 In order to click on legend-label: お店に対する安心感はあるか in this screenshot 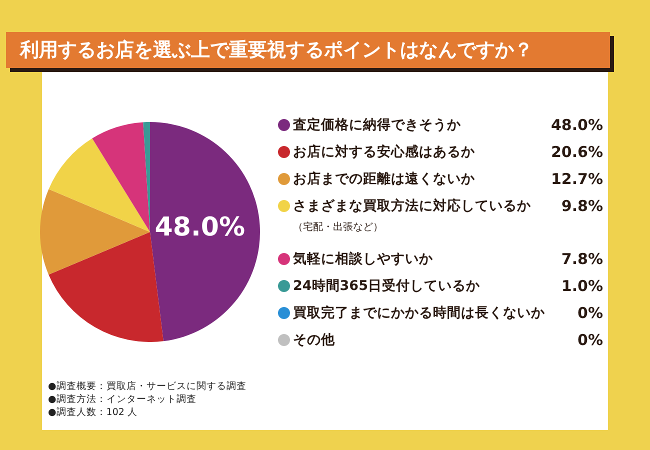, I will do `click(384, 152)`.